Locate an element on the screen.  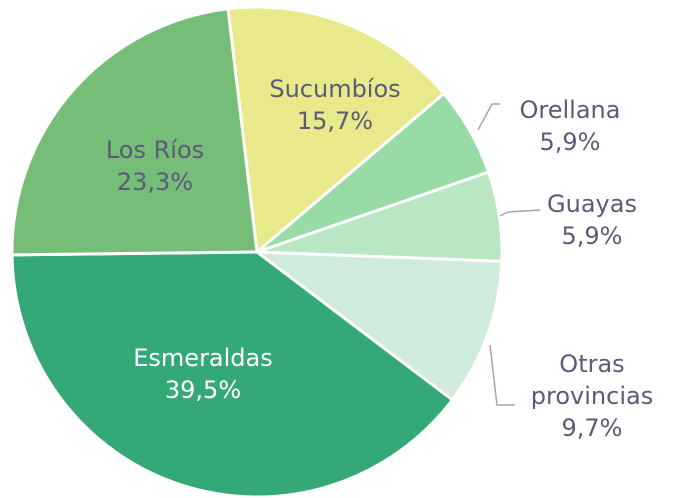
value-label: 23,3% is located at coordinates (155, 182).